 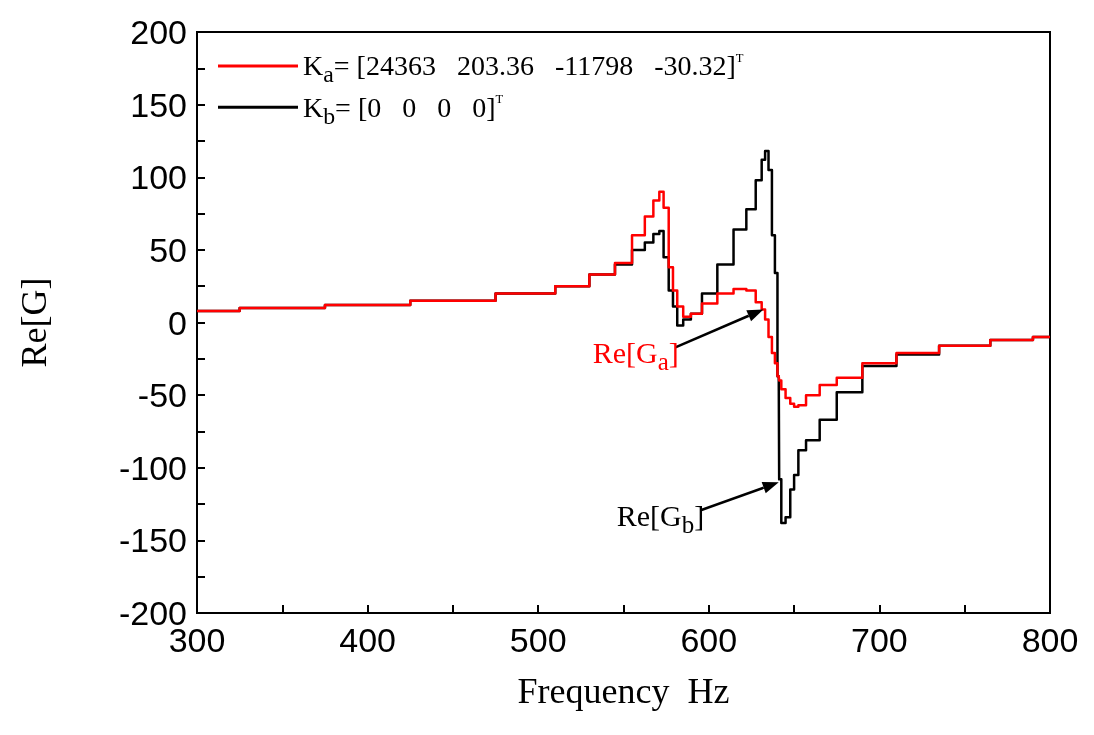 What do you see at coordinates (177, 322) in the screenshot?
I see `y-tick-label: 0` at bounding box center [177, 322].